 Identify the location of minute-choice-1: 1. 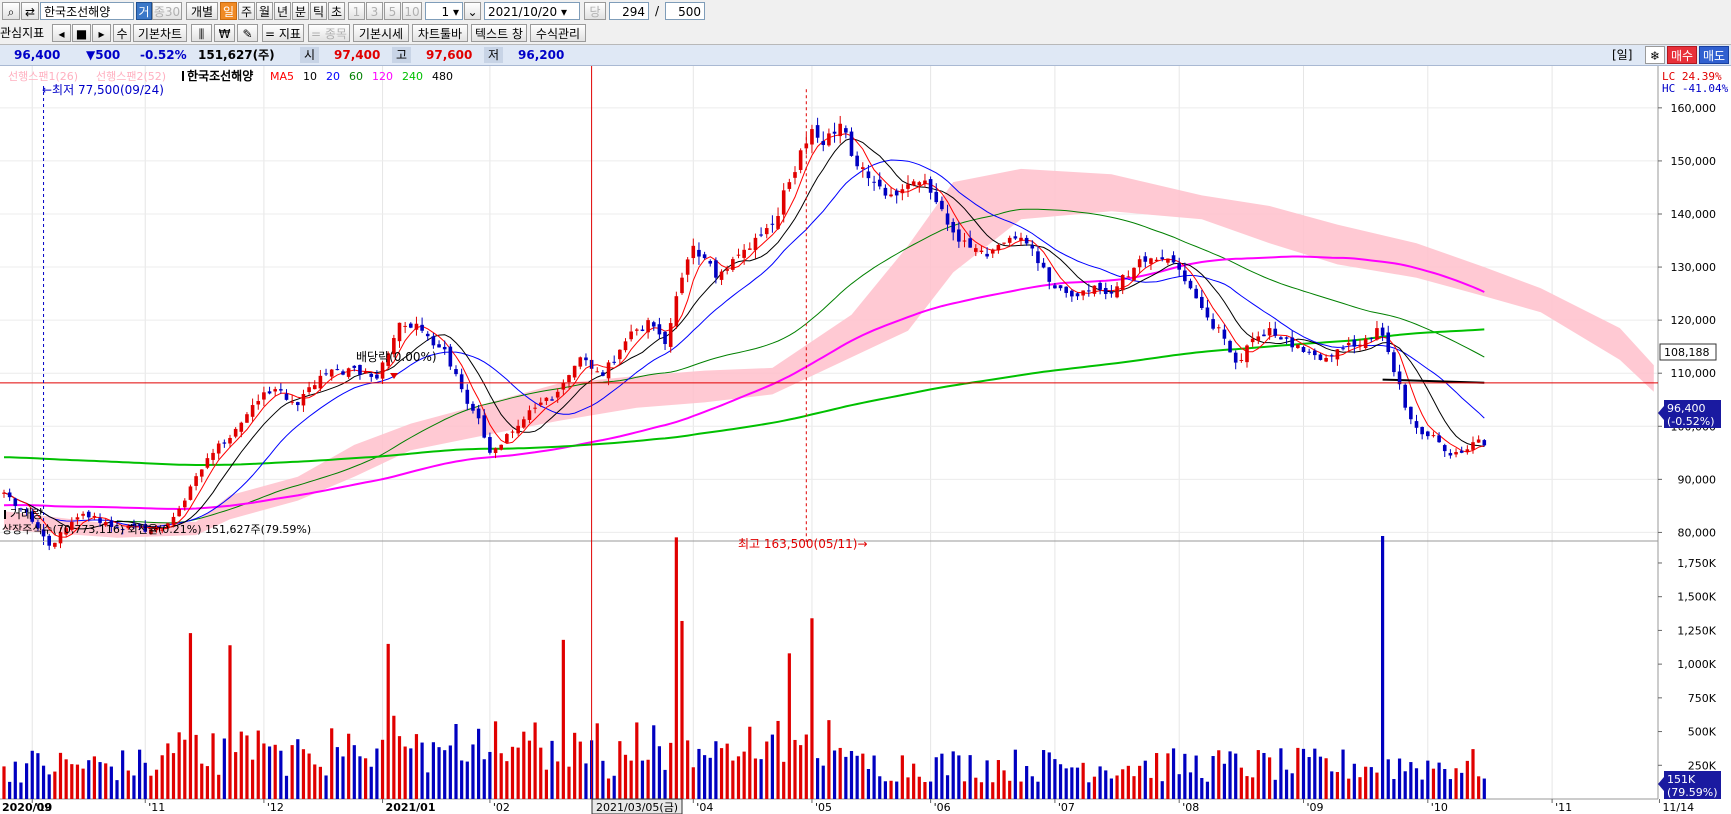
(356, 11).